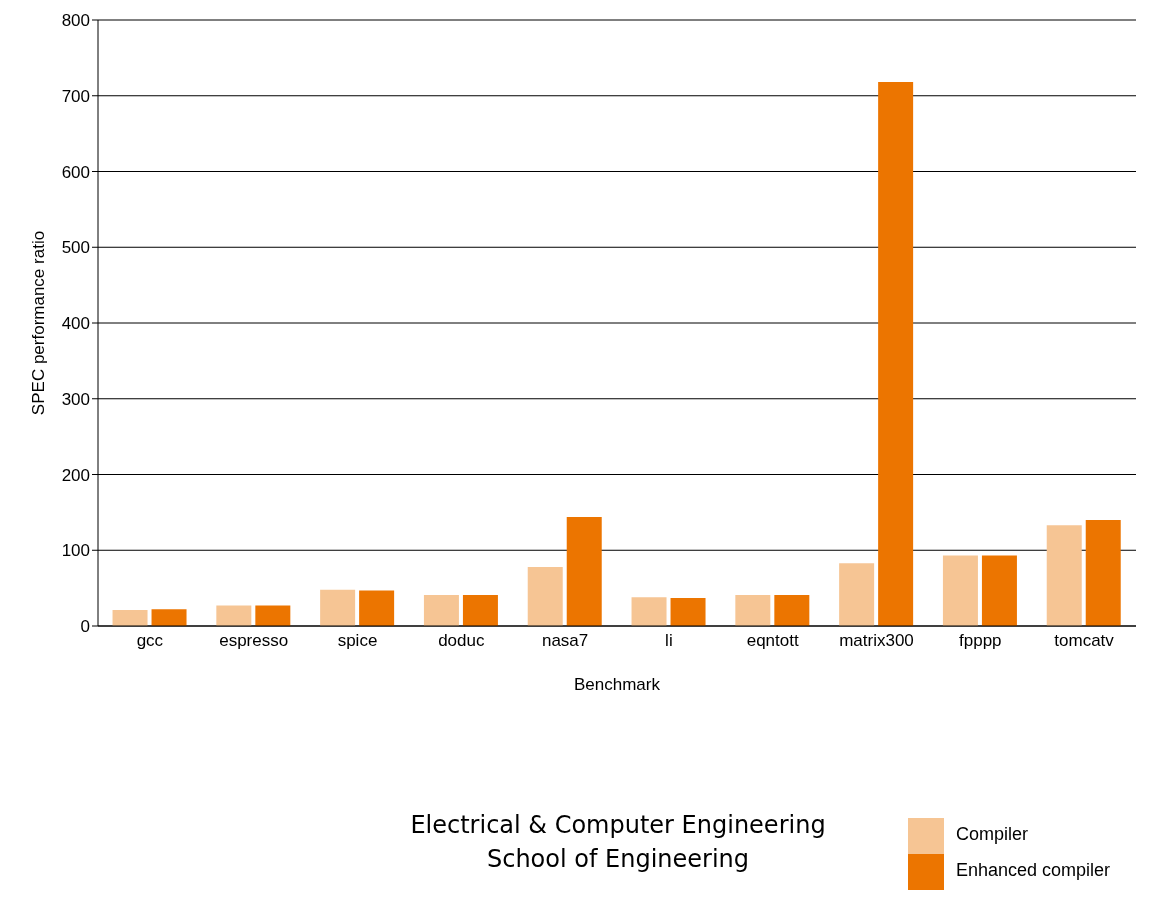  What do you see at coordinates (75, 324) in the screenshot?
I see `y-tick-label: 400` at bounding box center [75, 324].